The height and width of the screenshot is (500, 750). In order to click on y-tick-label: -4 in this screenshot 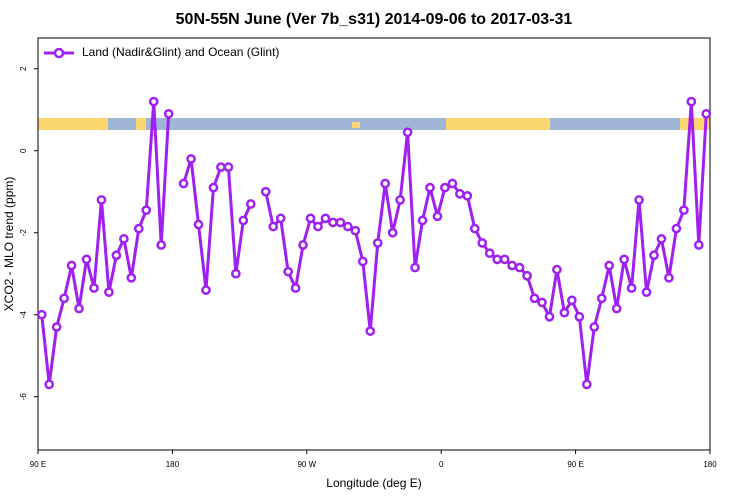, I will do `click(23, 315)`.